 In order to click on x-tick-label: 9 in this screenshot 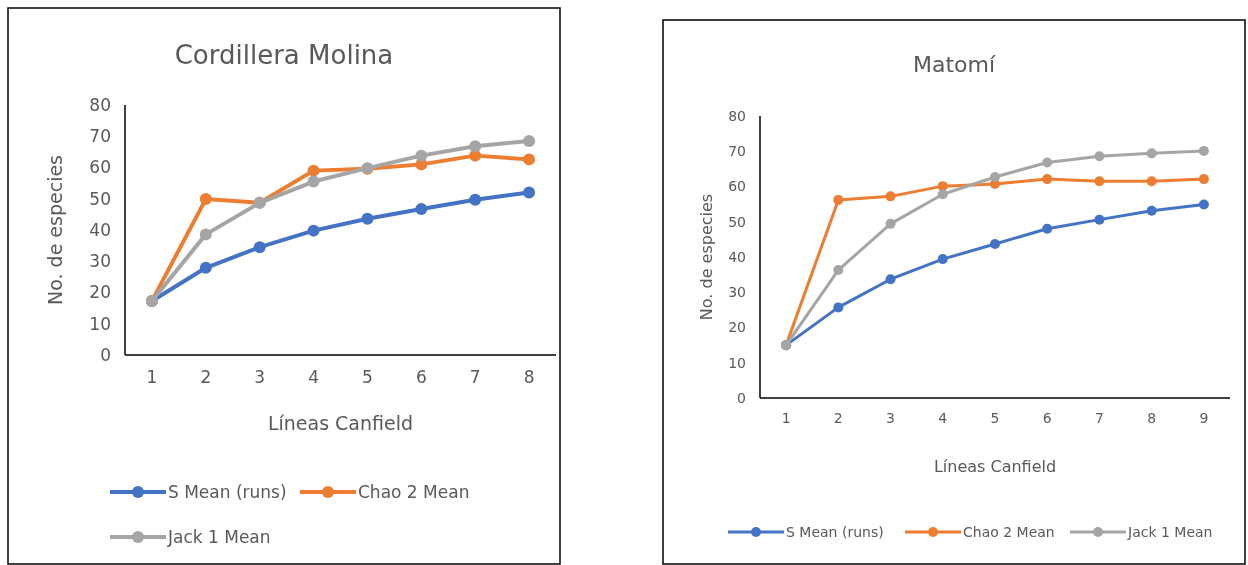, I will do `click(1204, 418)`.